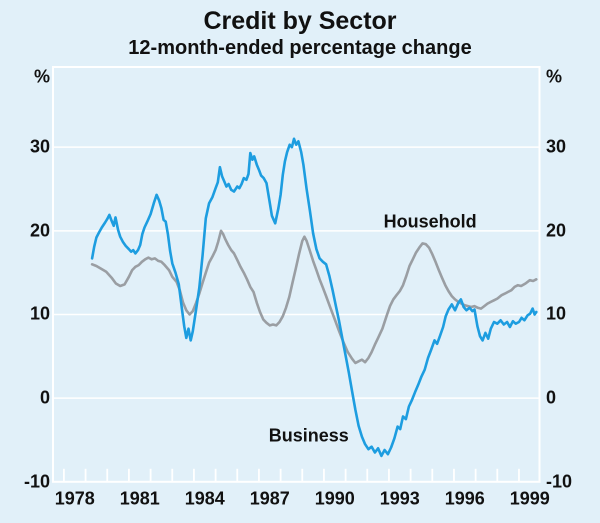 The width and height of the screenshot is (600, 523). What do you see at coordinates (308, 435) in the screenshot?
I see `series-label-business: Business` at bounding box center [308, 435].